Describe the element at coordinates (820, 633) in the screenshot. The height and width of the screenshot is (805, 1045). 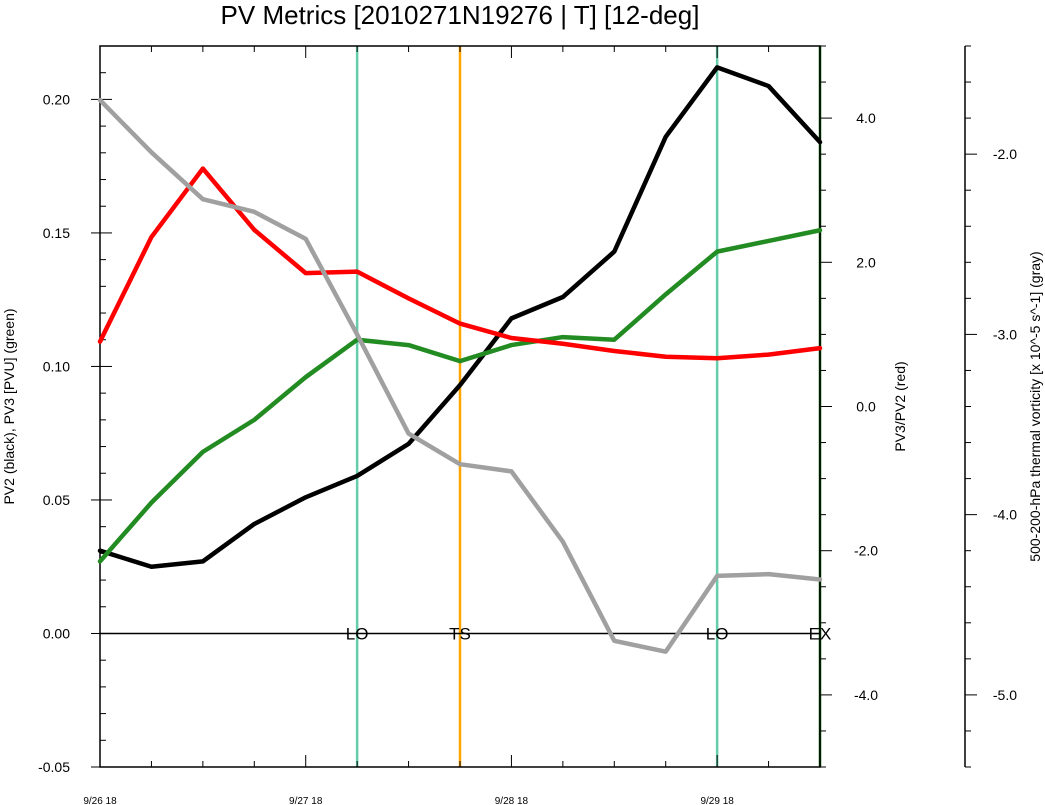
I see `event-label-3: EX` at that location.